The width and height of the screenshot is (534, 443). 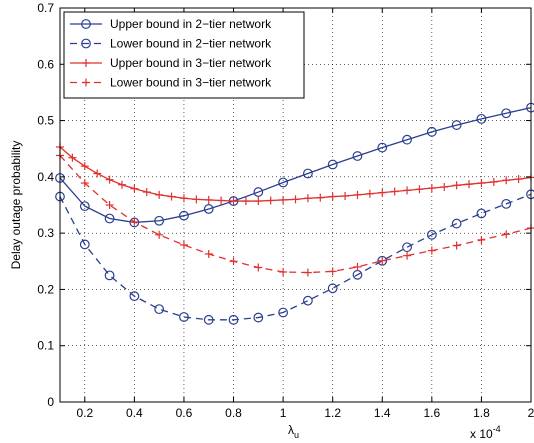 I want to click on x-tick-label: 1.4, so click(x=382, y=413).